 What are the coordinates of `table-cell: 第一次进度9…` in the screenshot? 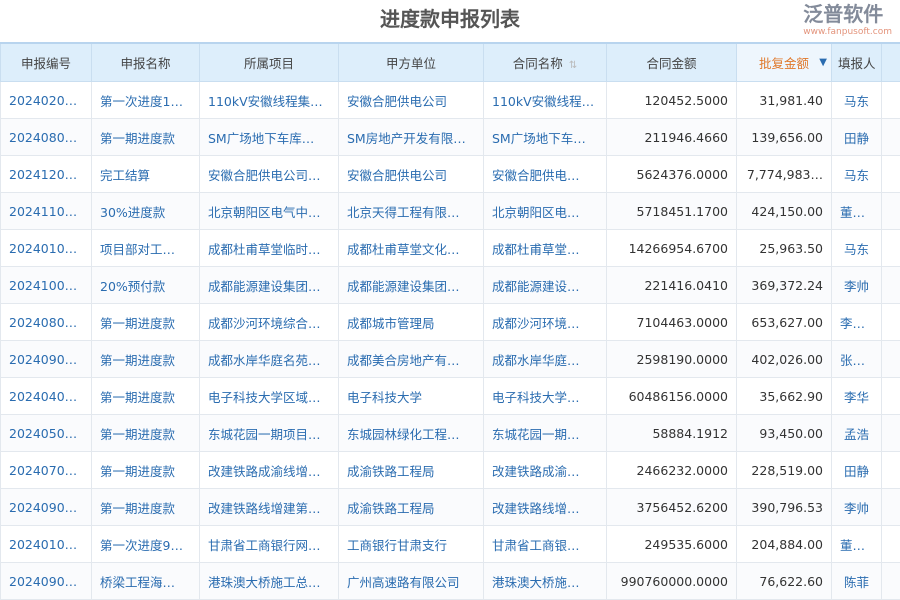 It's located at (145, 544).